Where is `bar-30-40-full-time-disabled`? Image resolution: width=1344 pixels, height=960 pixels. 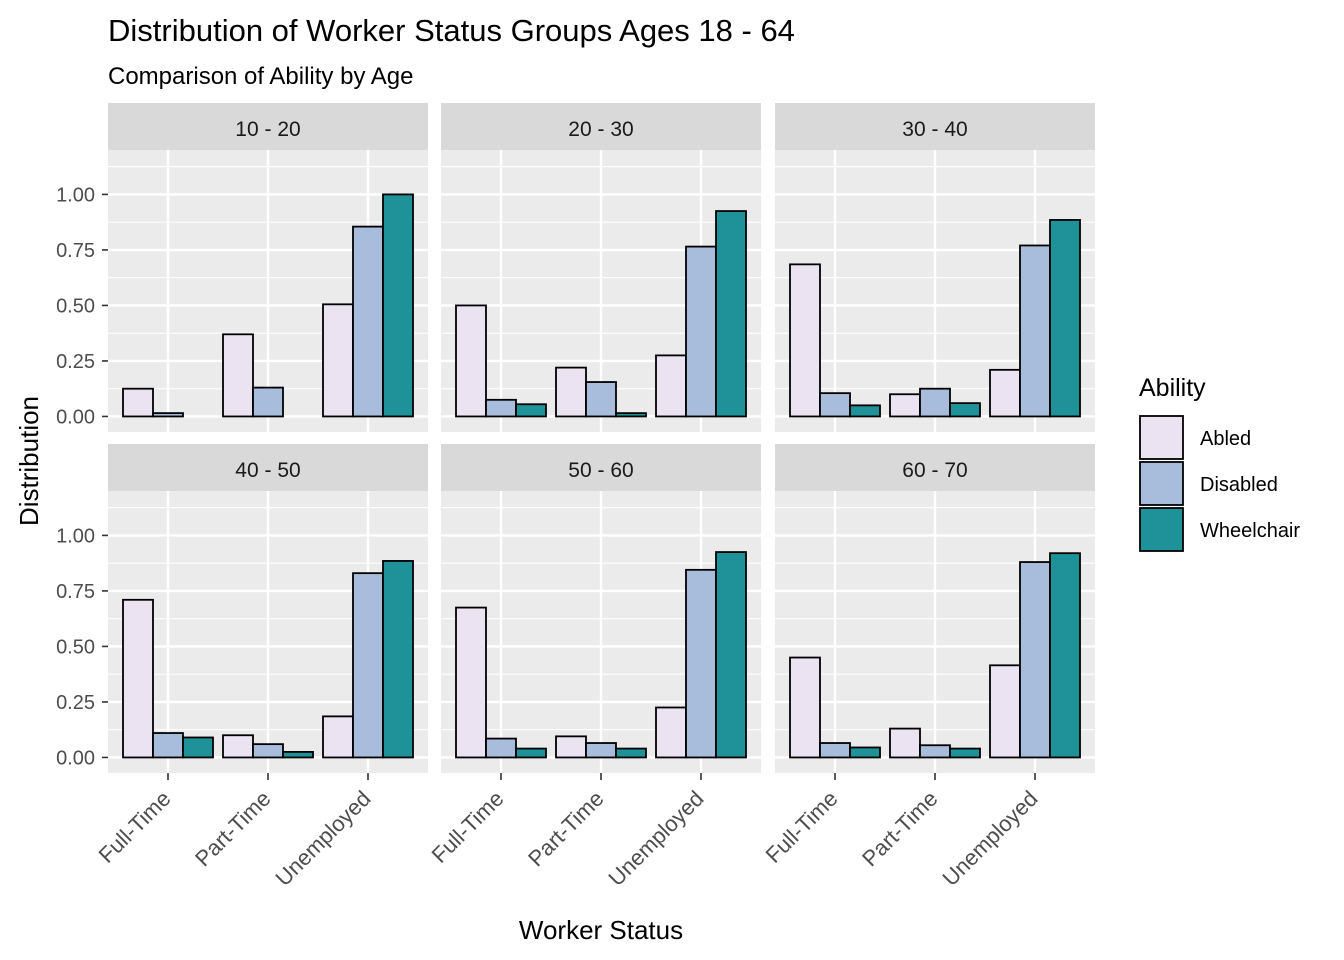
bar-30-40-full-time-disabled is located at coordinates (835, 405).